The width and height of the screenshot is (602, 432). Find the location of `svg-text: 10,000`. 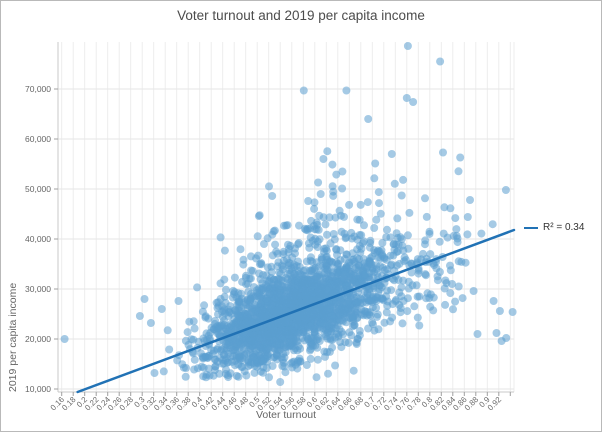

svg-text: 10,000 is located at coordinates (38, 389).